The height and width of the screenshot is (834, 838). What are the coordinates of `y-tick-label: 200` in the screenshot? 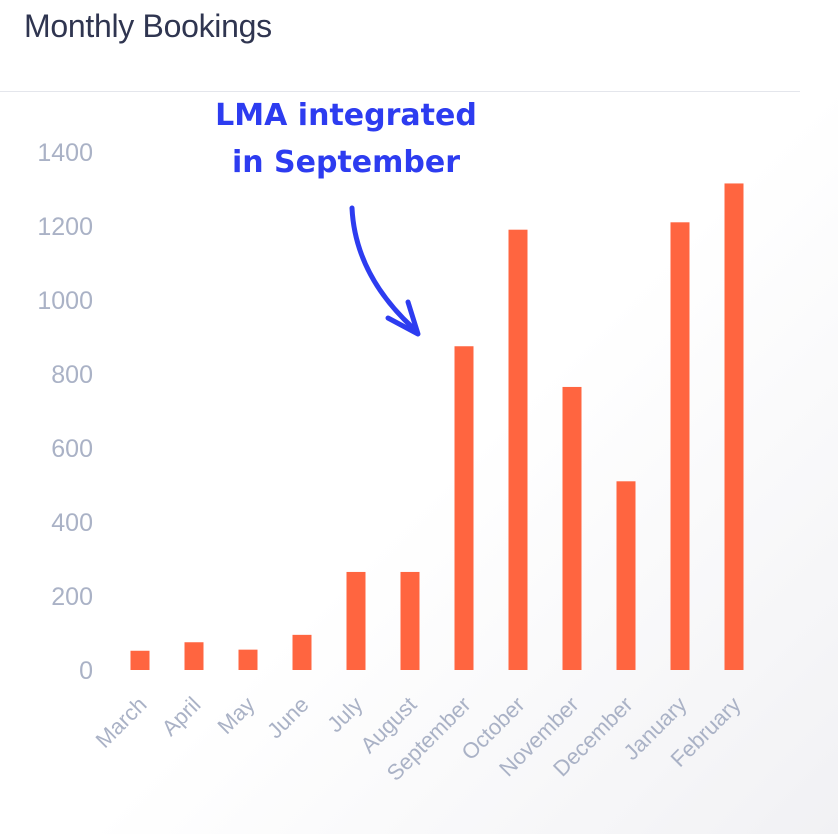 It's located at (72, 597).